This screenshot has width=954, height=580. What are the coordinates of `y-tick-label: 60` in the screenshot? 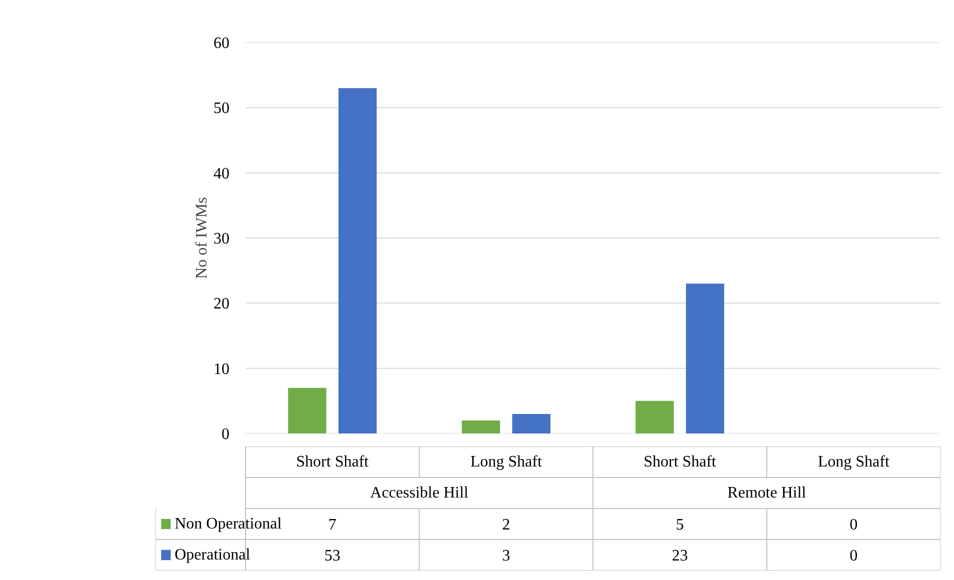 It's located at (222, 43).